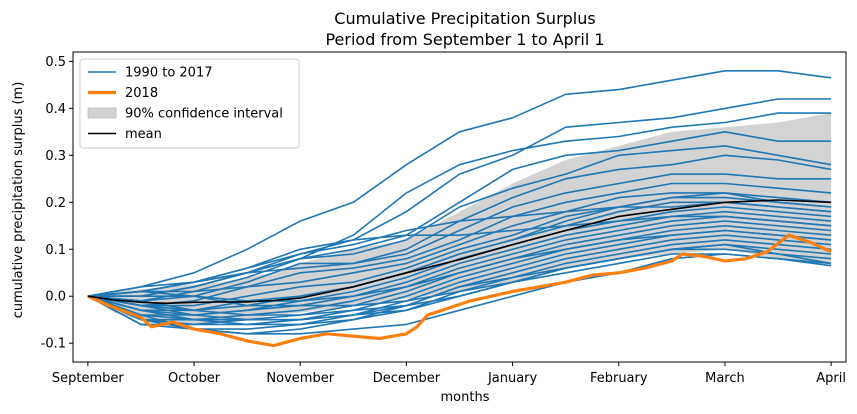 The width and height of the screenshot is (857, 414). Describe the element at coordinates (141, 93) in the screenshot. I see `legend-label: 2018` at that location.